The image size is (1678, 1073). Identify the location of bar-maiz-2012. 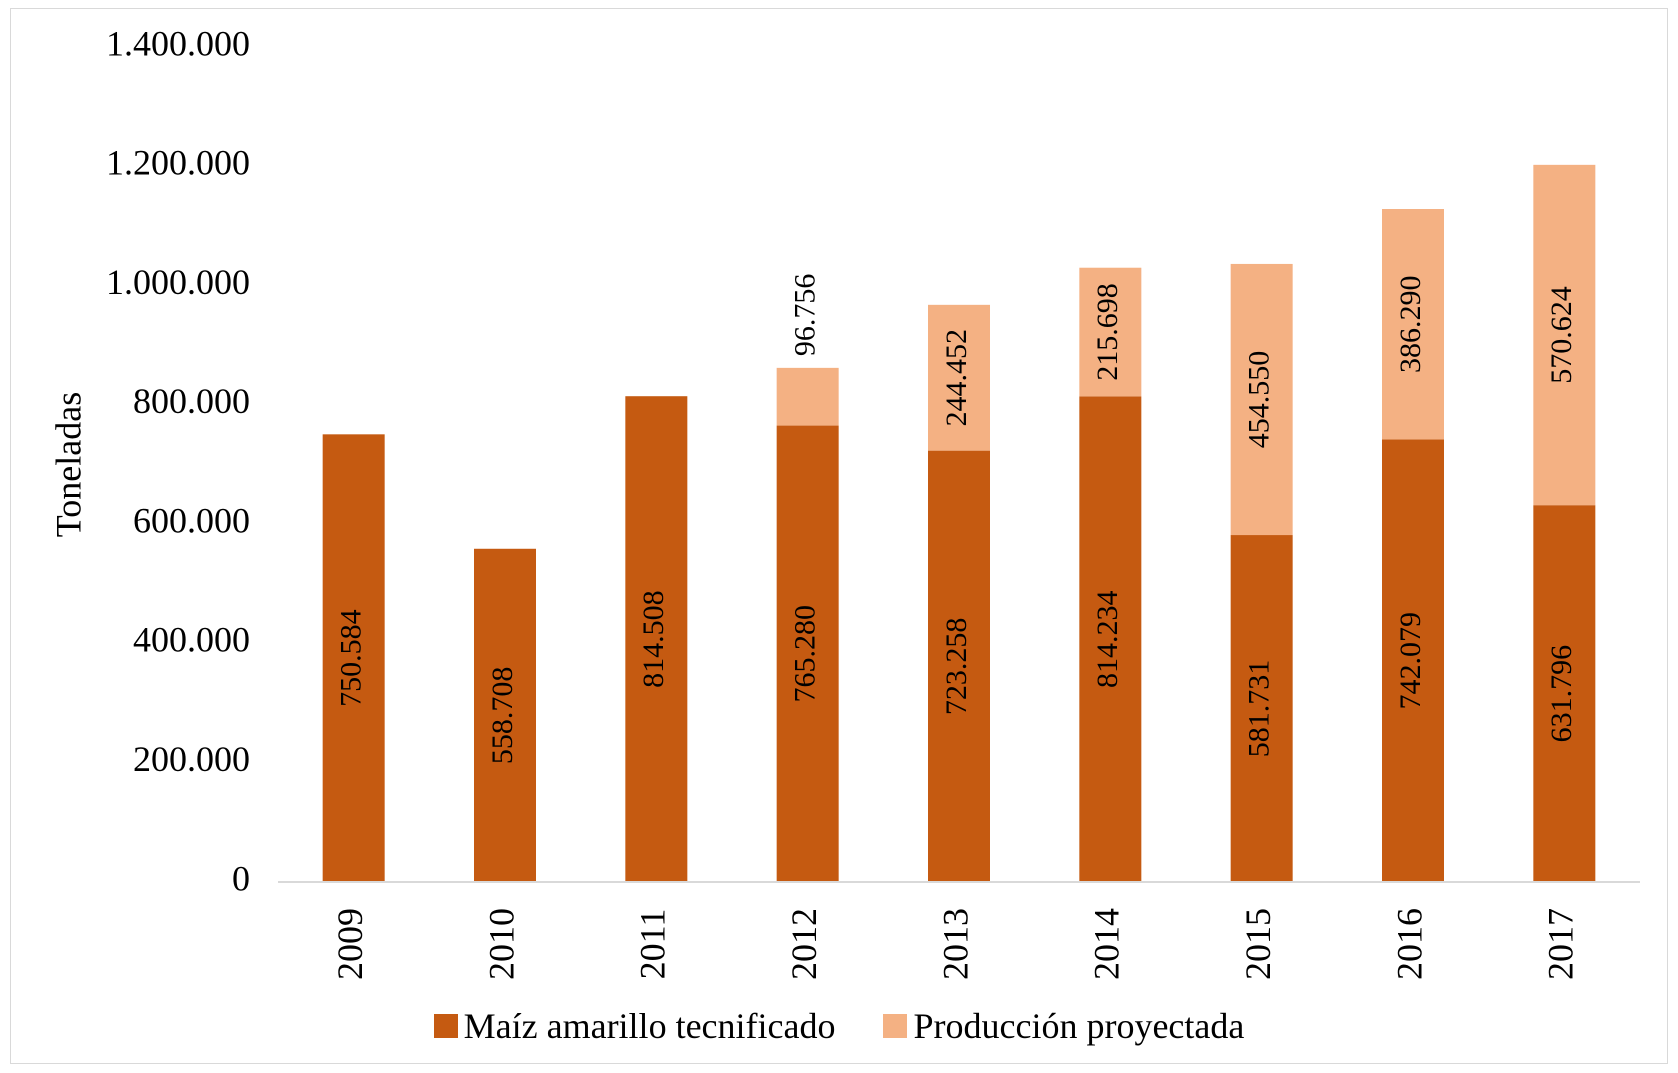
(807, 653).